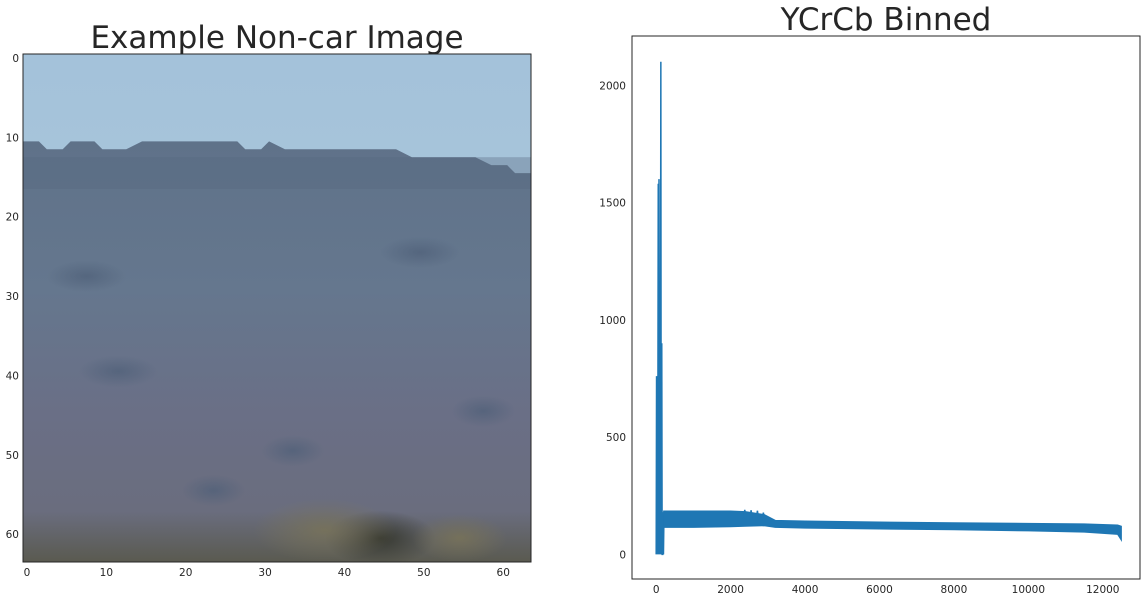  Describe the element at coordinates (660, 308) in the screenshot. I see `series-line-spikes` at that location.